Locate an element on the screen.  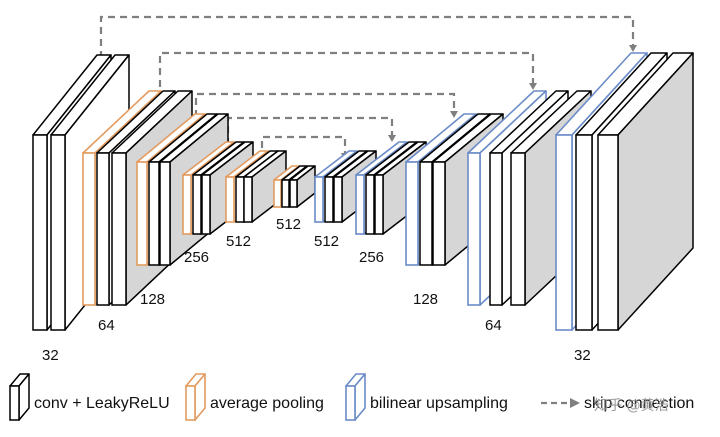
pool-legend-slab is located at coordinates (195, 397).